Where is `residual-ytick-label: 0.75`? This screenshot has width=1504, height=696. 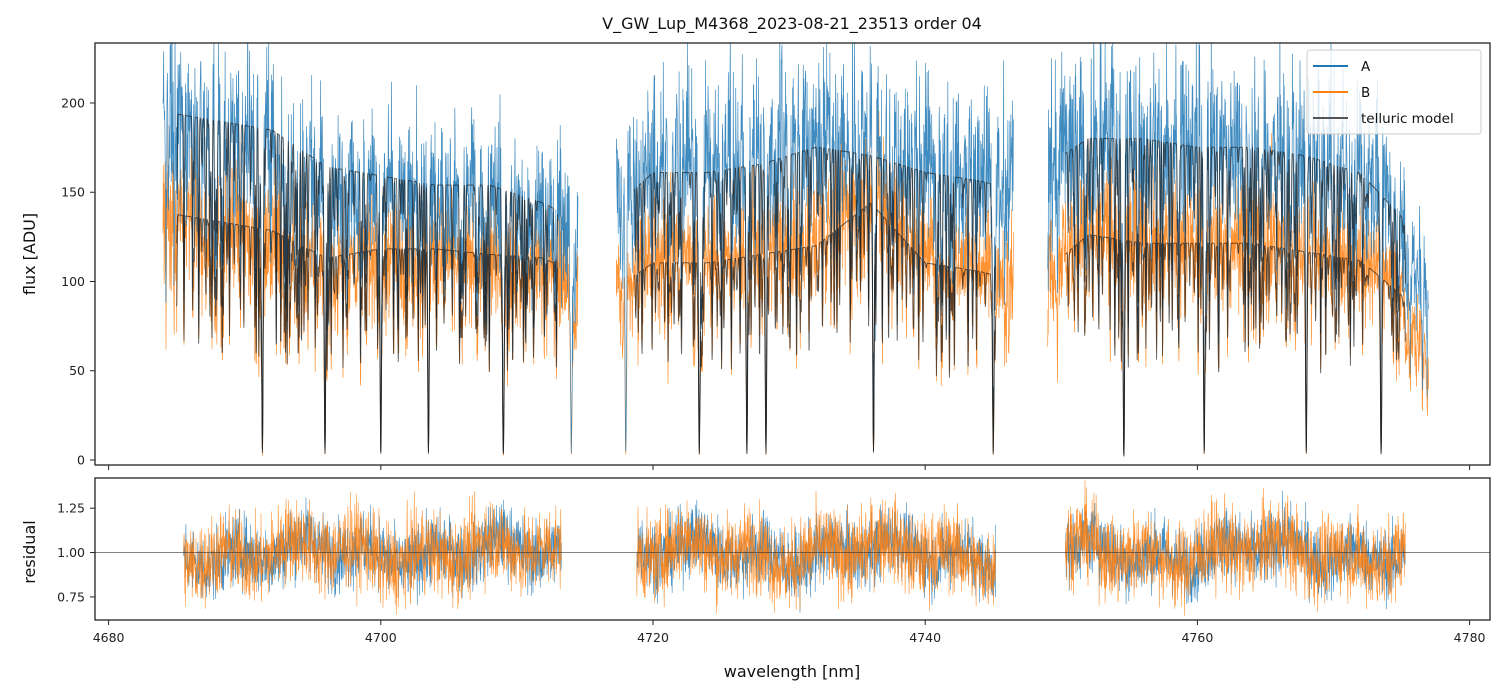
residual-ytick-label: 0.75 is located at coordinates (71, 596).